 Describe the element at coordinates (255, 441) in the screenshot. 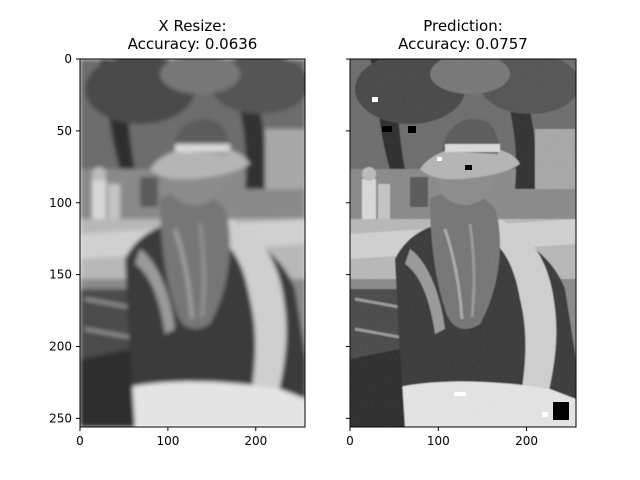

I see `left-x-tick-label: 200` at that location.